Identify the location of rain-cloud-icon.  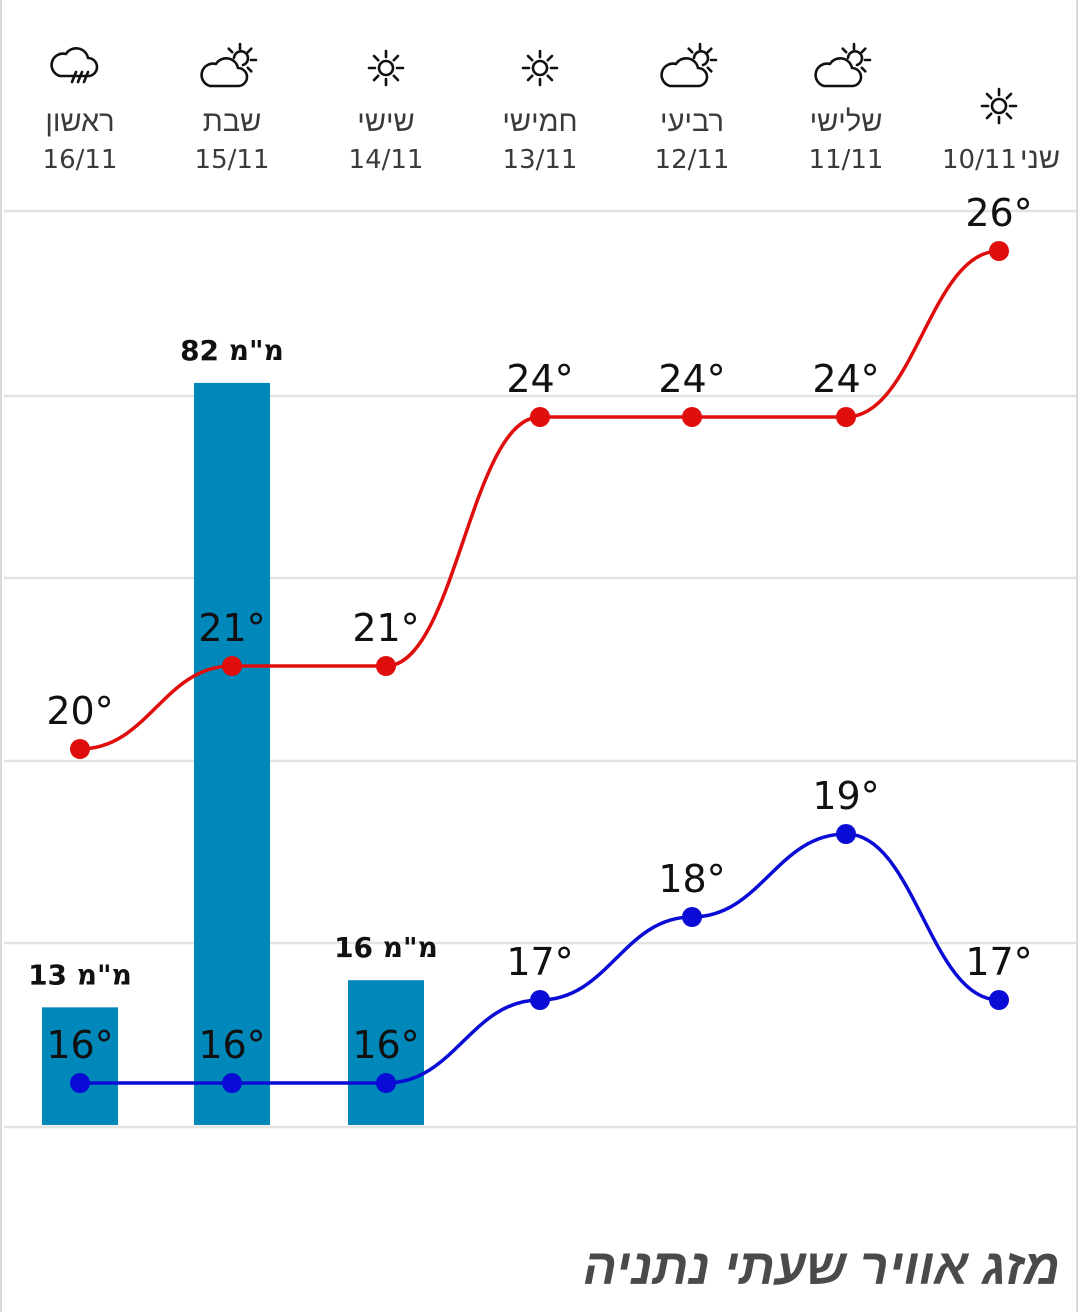
(74, 65).